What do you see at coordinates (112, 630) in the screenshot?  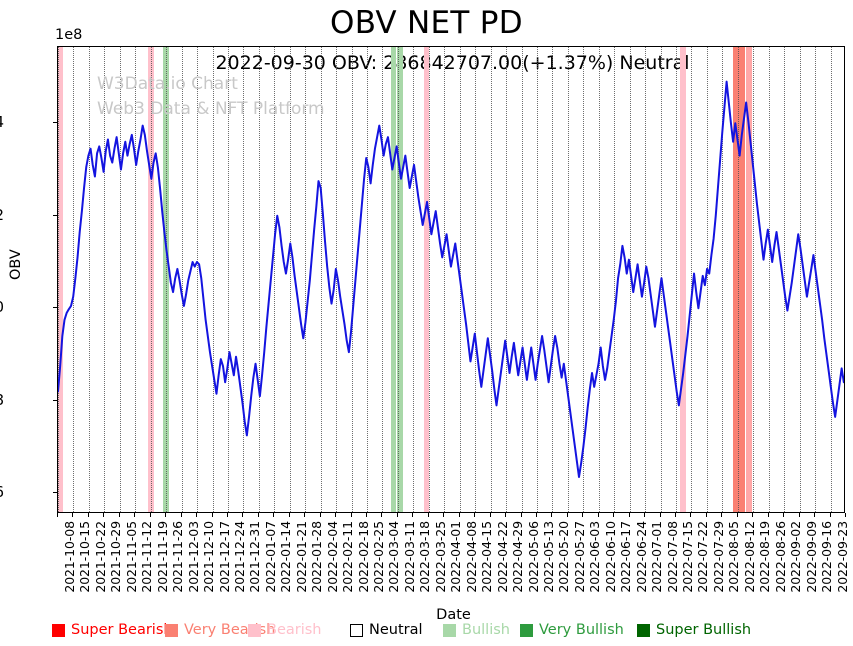 I see `legend-item: Super Bearish` at bounding box center [112, 630].